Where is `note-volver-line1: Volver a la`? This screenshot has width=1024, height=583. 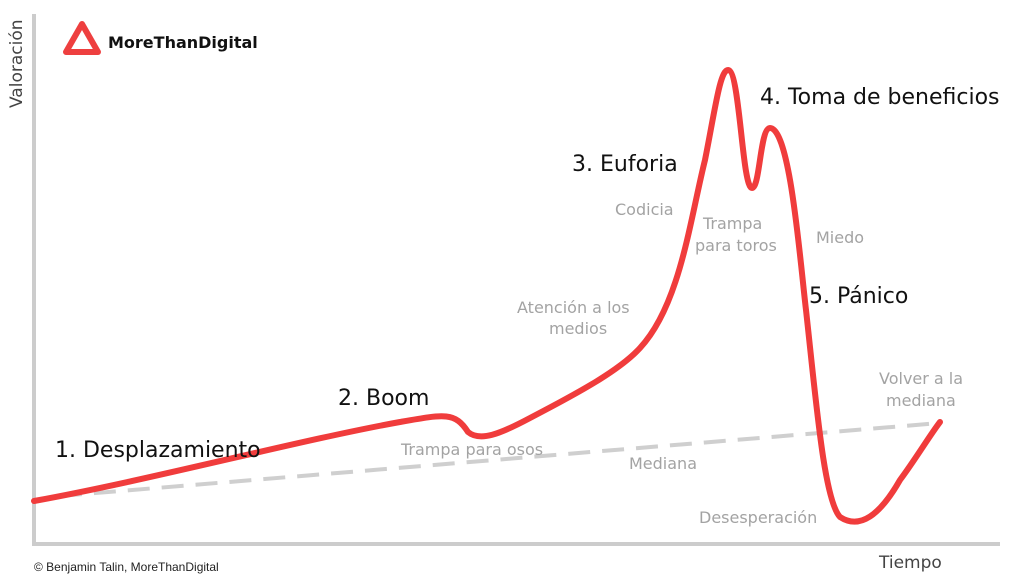
note-volver-line1: Volver a la is located at coordinates (921, 378).